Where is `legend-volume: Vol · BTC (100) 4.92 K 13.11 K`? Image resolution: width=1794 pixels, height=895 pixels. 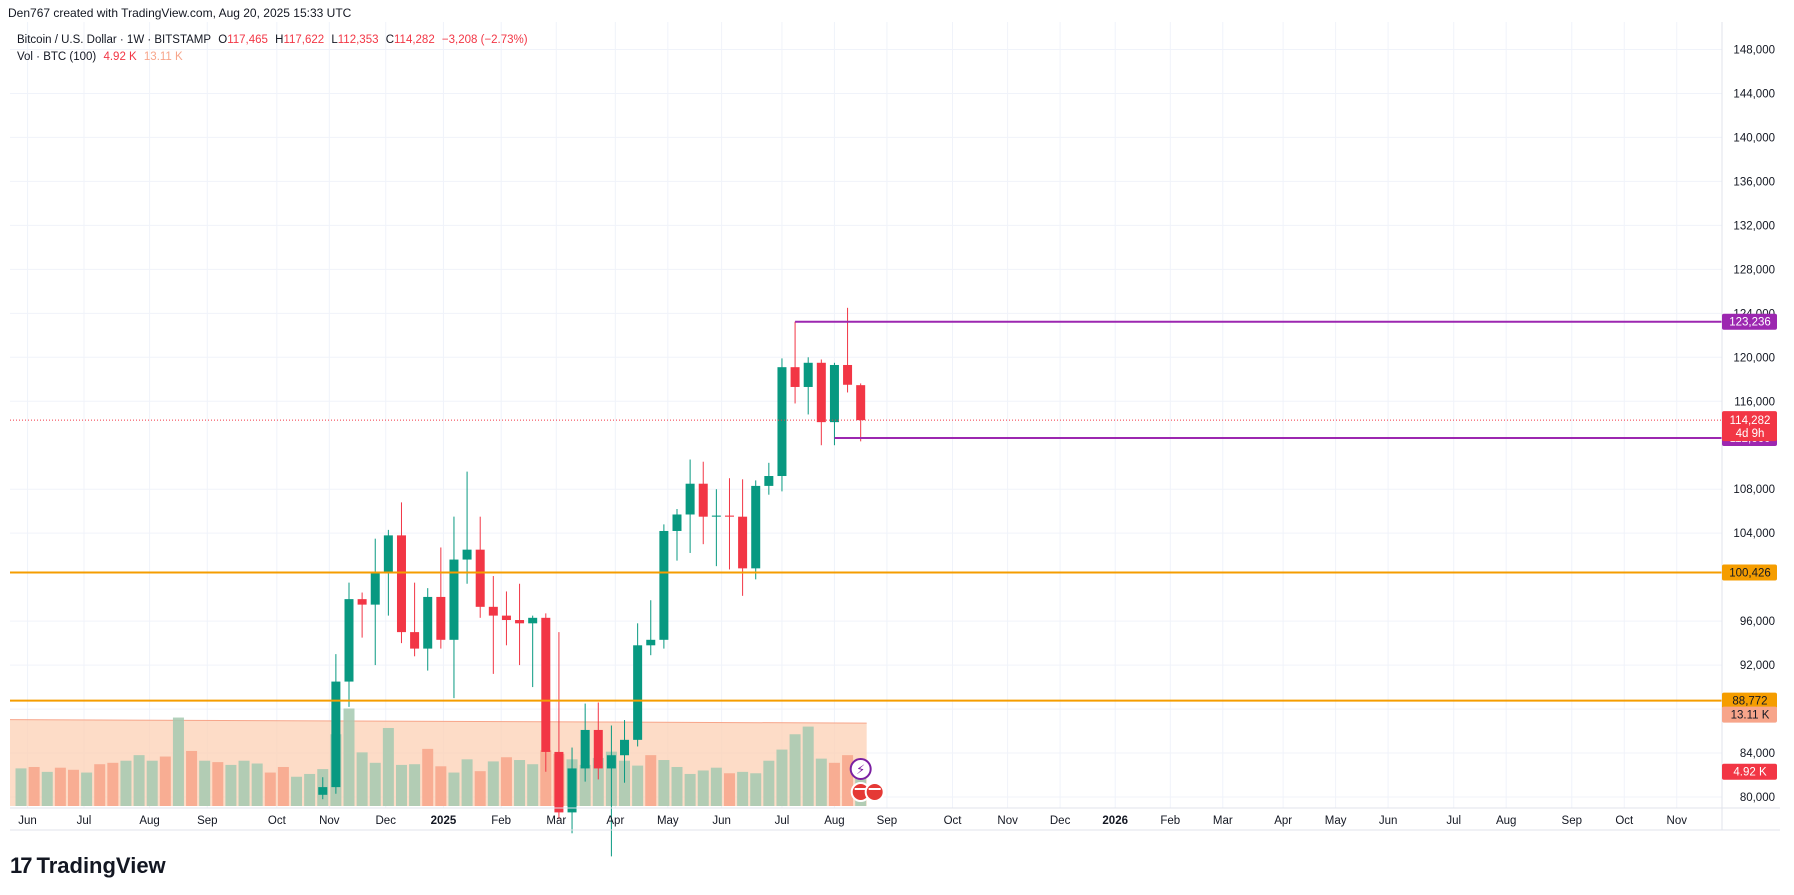
legend-volume: Vol · BTC (100) 4.92 K 13.11 K is located at coordinates (102, 57).